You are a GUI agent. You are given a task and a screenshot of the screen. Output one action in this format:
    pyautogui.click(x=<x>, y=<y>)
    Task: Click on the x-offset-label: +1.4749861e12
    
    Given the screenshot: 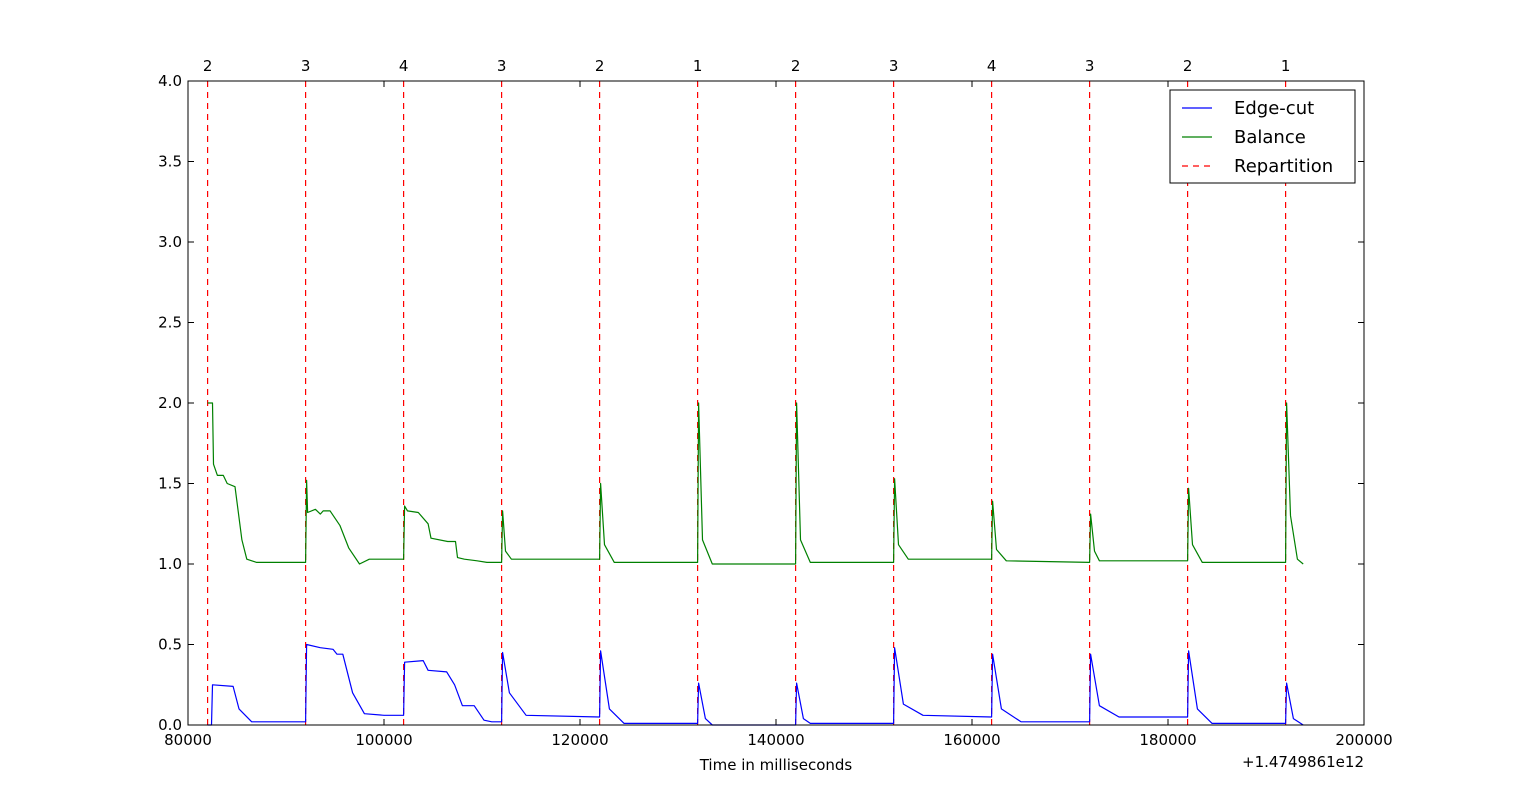 What is the action you would take?
    pyautogui.click(x=1303, y=762)
    